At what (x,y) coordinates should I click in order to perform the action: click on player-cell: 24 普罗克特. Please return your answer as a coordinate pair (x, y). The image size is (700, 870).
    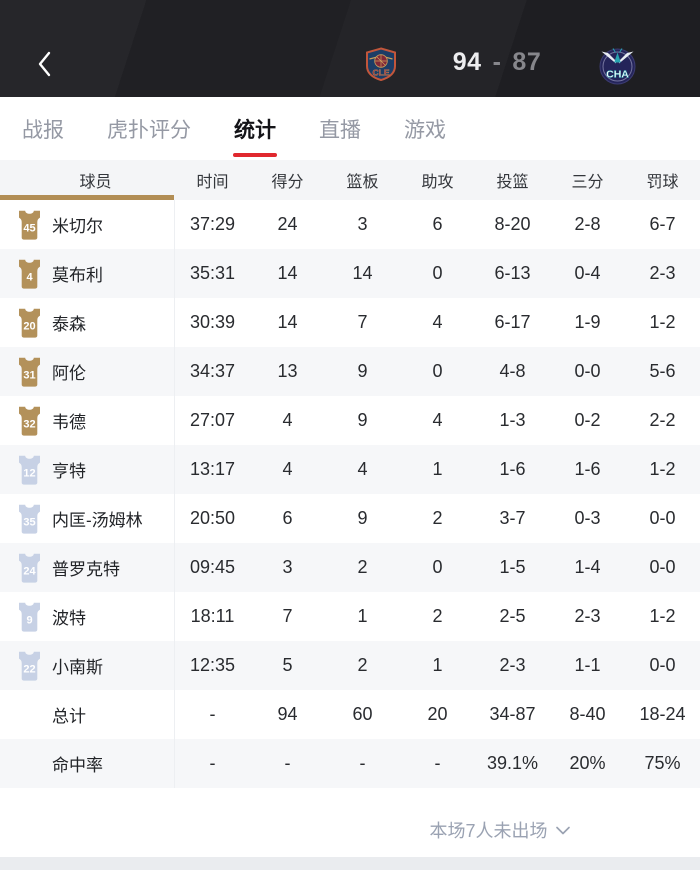
    Looking at the image, I should click on (87, 567).